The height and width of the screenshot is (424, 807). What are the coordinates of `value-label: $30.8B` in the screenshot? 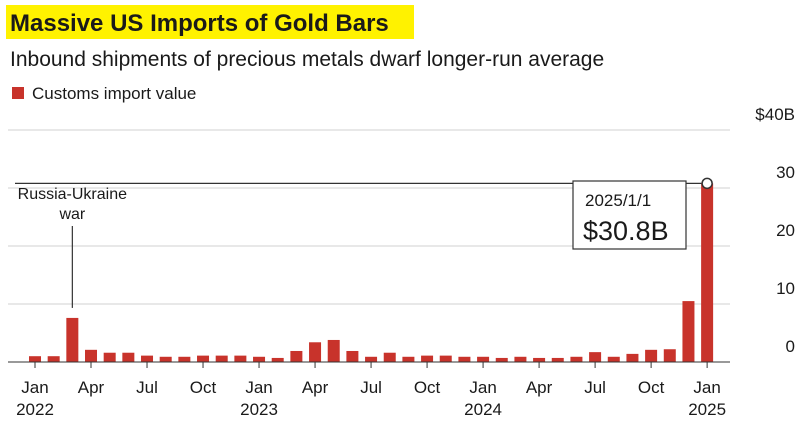 It's located at (626, 231).